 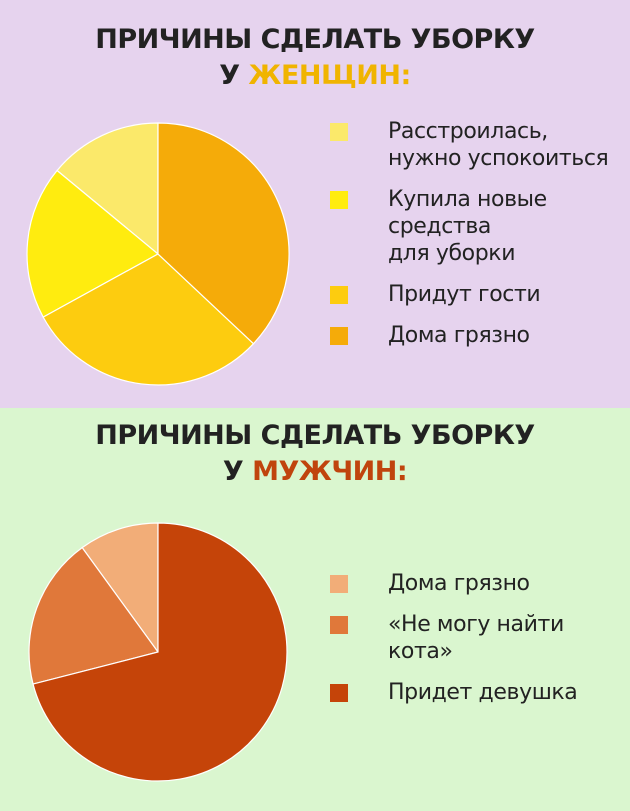 I want to click on men-title-prefix: У, so click(x=237, y=471).